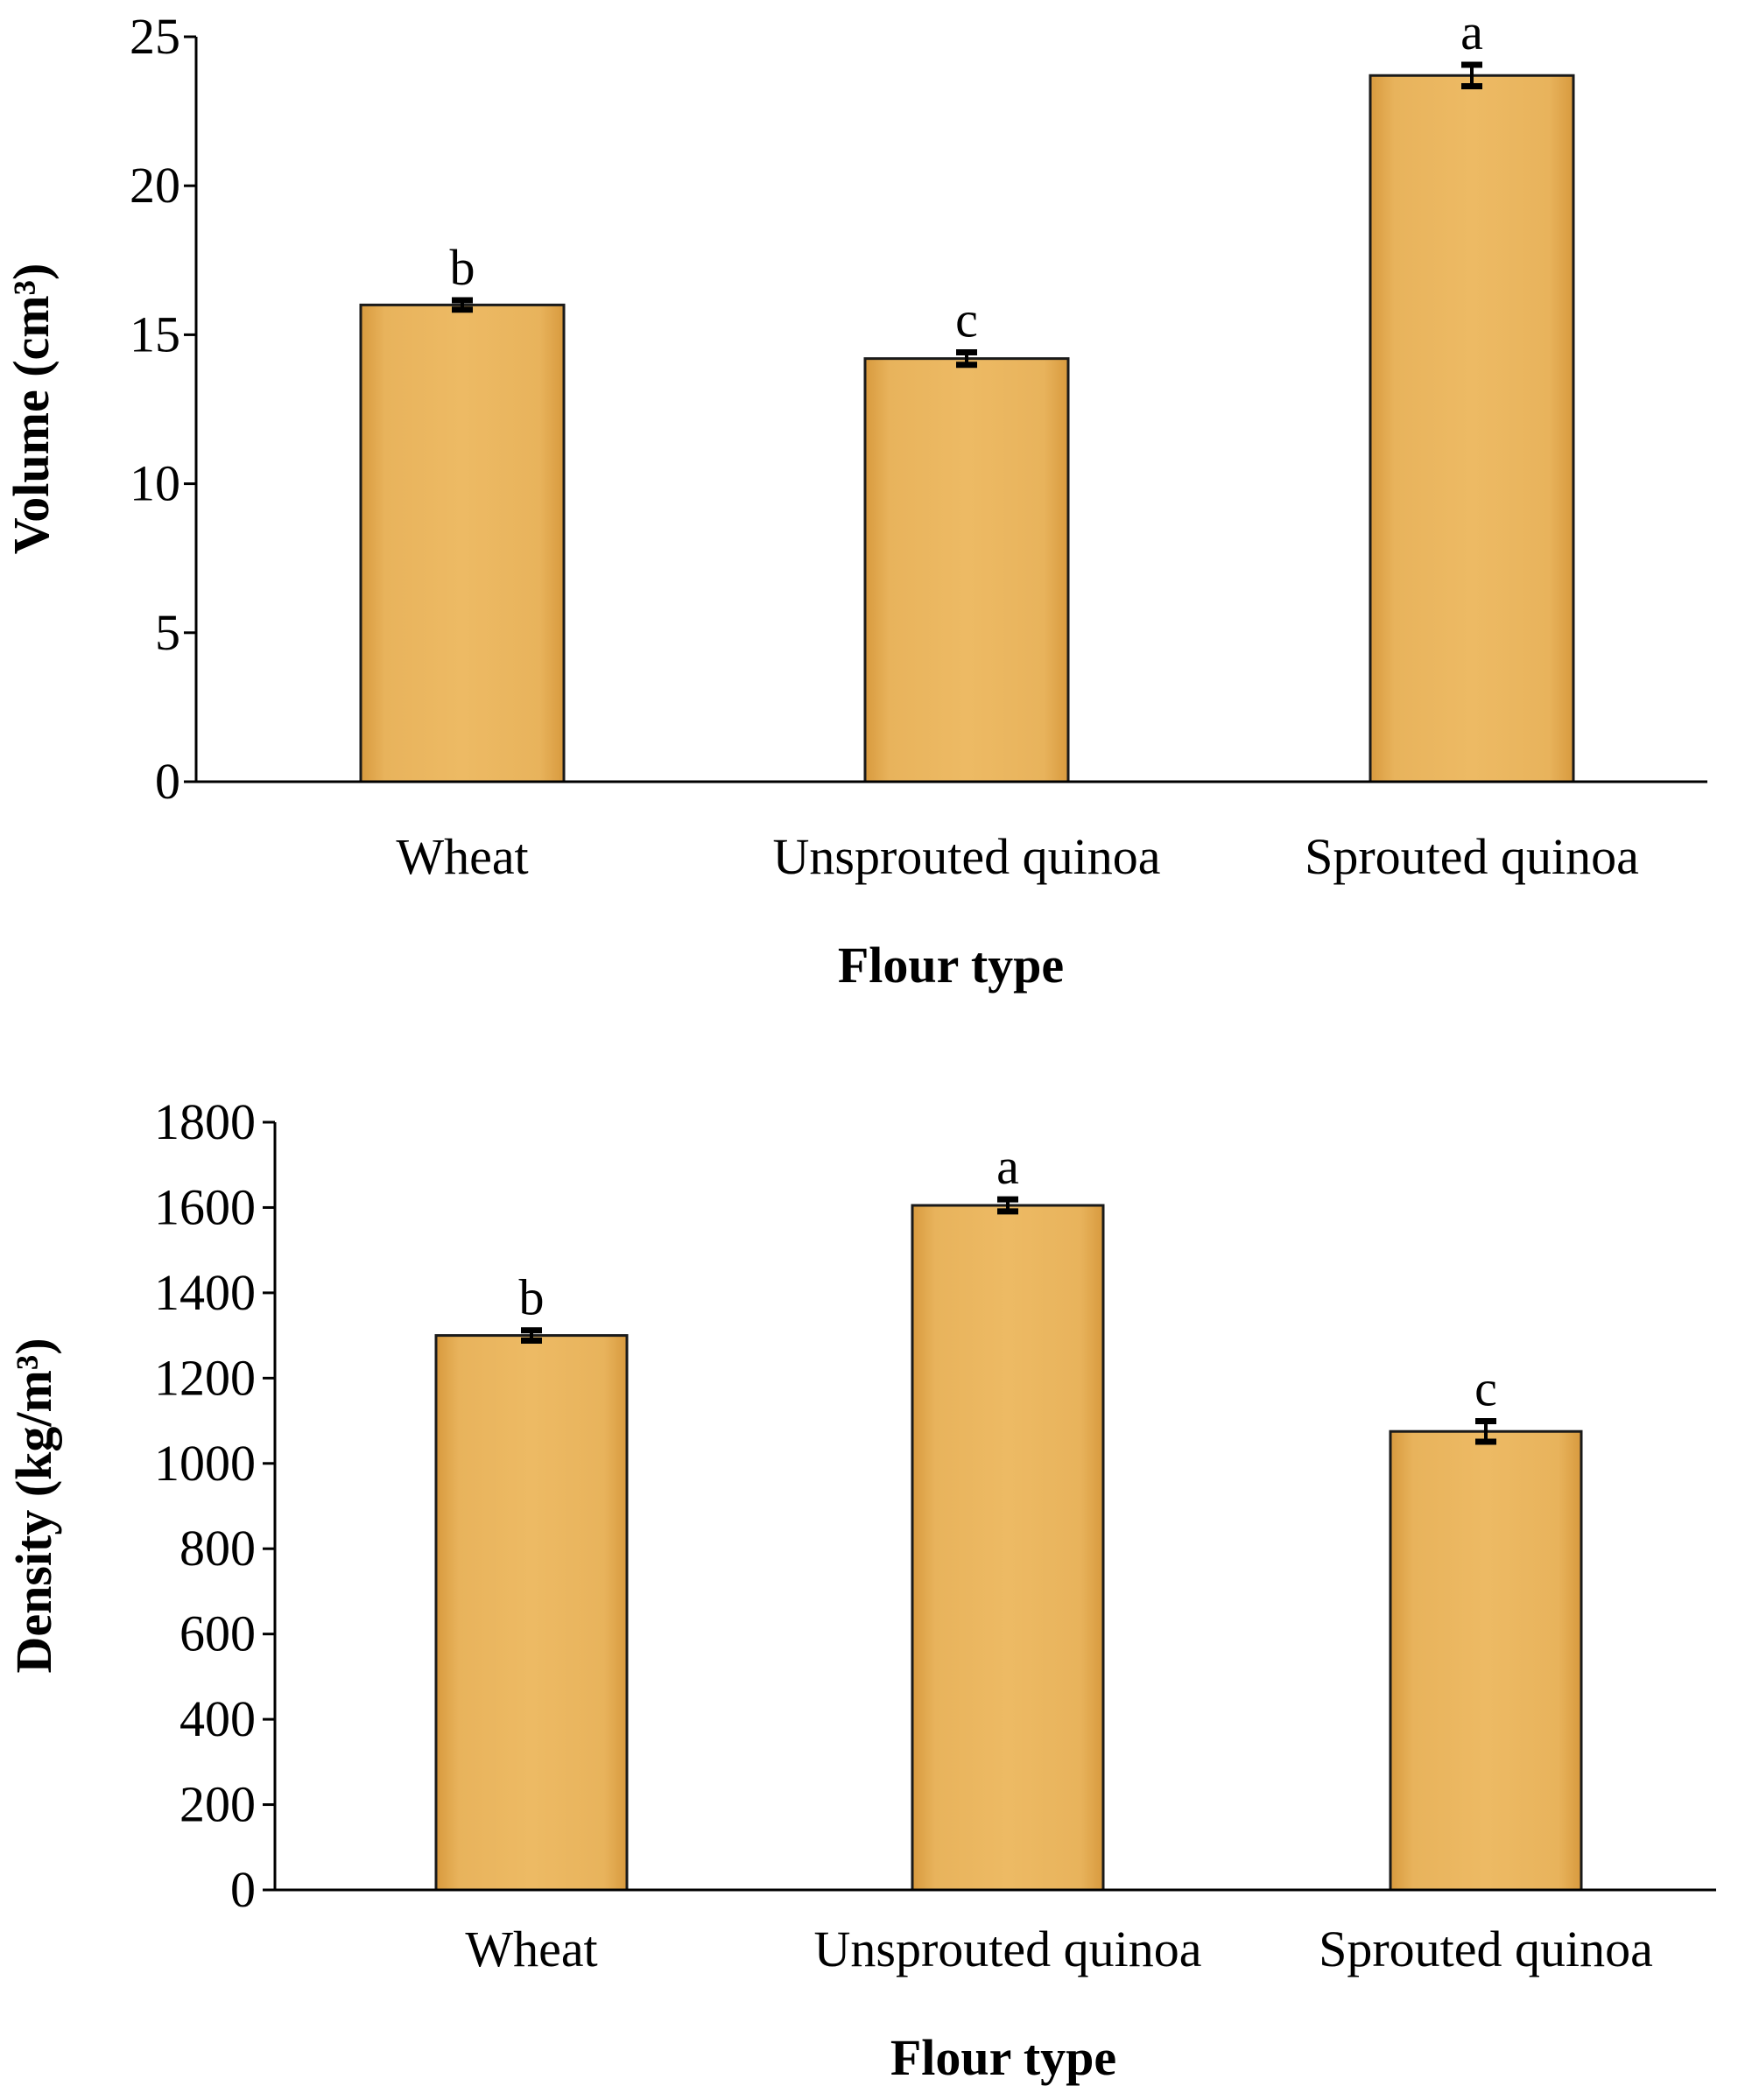 This screenshot has height=2100, width=1738. What do you see at coordinates (205, 1505) in the screenshot?
I see `density-y-tick-labels: 0 200 400 600 800 1000 1200 1400 1600 1800` at bounding box center [205, 1505].